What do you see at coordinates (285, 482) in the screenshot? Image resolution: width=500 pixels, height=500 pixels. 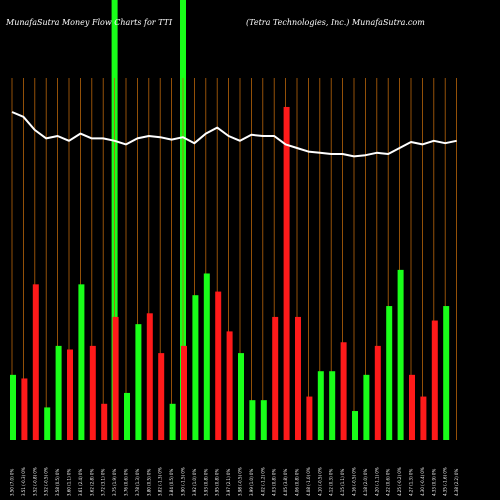 I see `x-tick-label: 4.05 (3.8) 0%` at bounding box center [285, 482].